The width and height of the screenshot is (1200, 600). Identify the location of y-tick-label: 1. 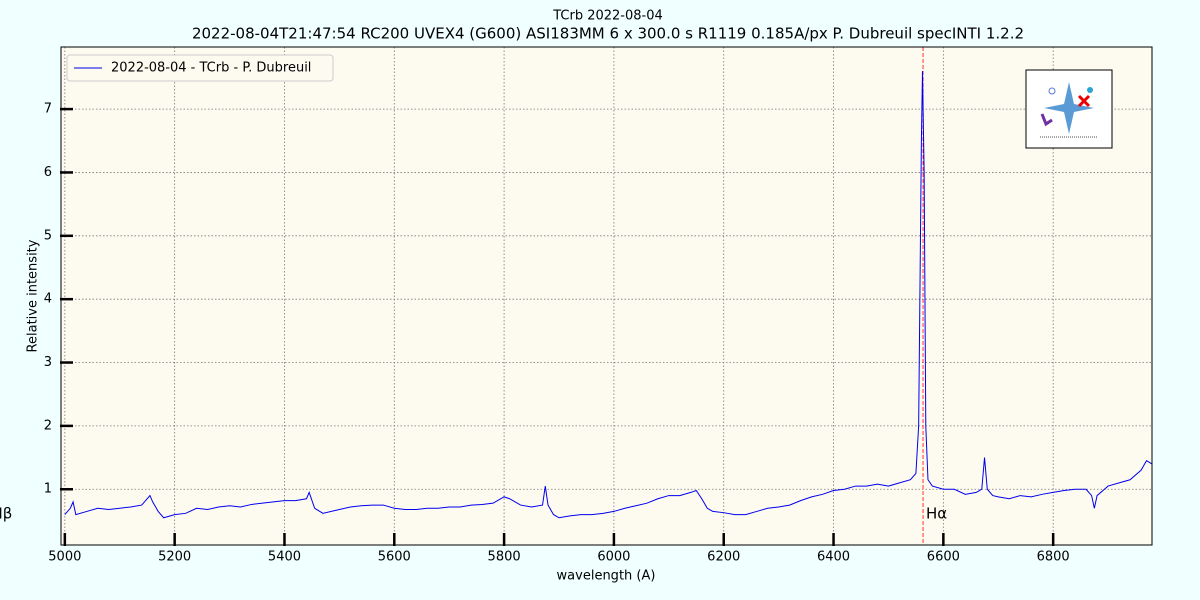
(48, 489).